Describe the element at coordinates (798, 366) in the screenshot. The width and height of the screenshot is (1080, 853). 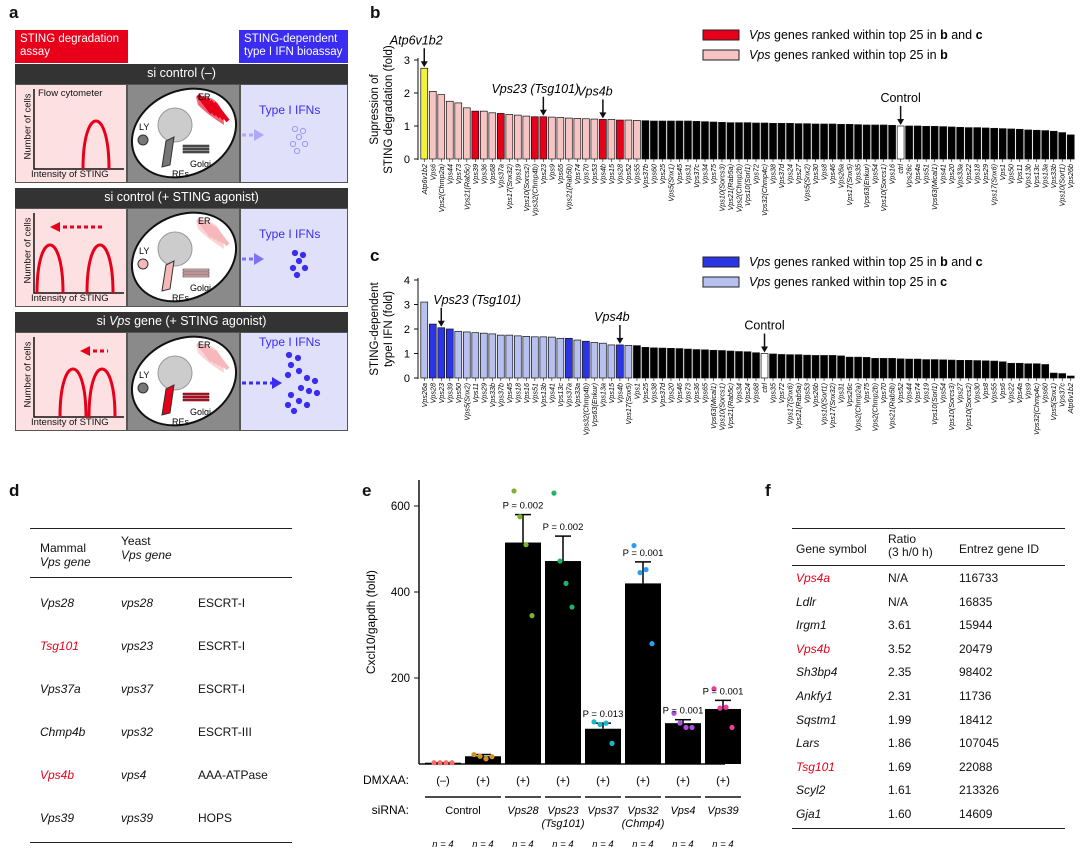
I see `bar-vps21-rab5a-` at that location.